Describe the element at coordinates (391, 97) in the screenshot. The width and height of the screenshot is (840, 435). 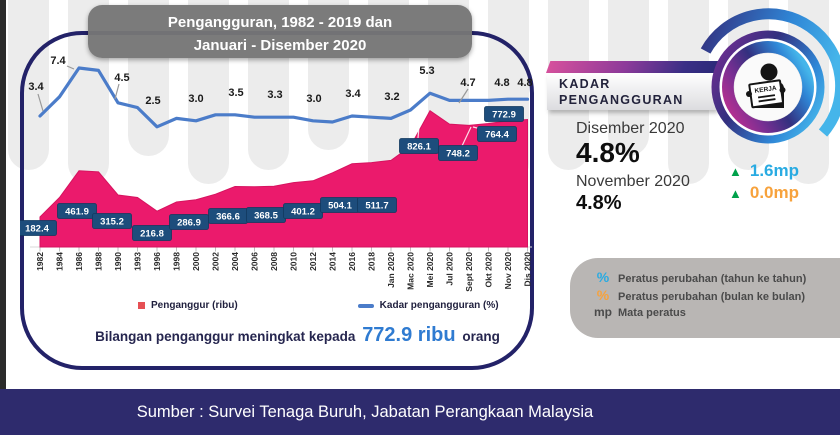
I see `data-label-rate: 3.2` at that location.